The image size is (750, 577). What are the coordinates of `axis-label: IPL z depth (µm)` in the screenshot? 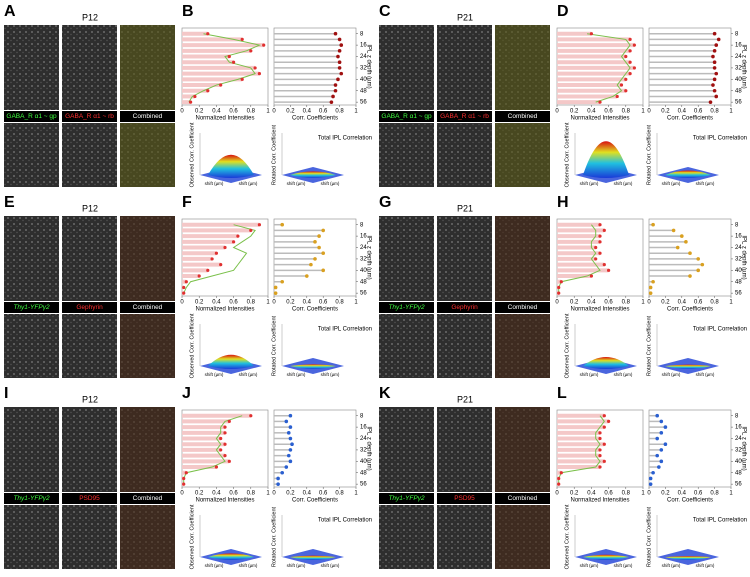 It's located at (368, 66).